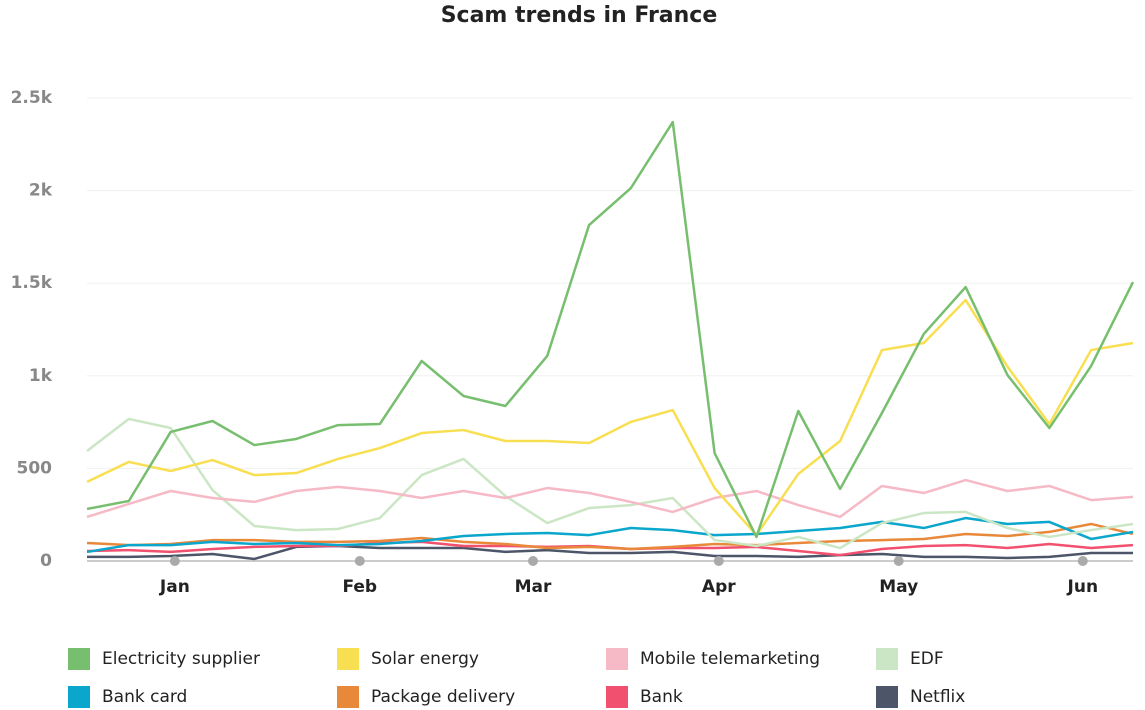  Describe the element at coordinates (927, 659) in the screenshot. I see `legend-label: EDF` at that location.